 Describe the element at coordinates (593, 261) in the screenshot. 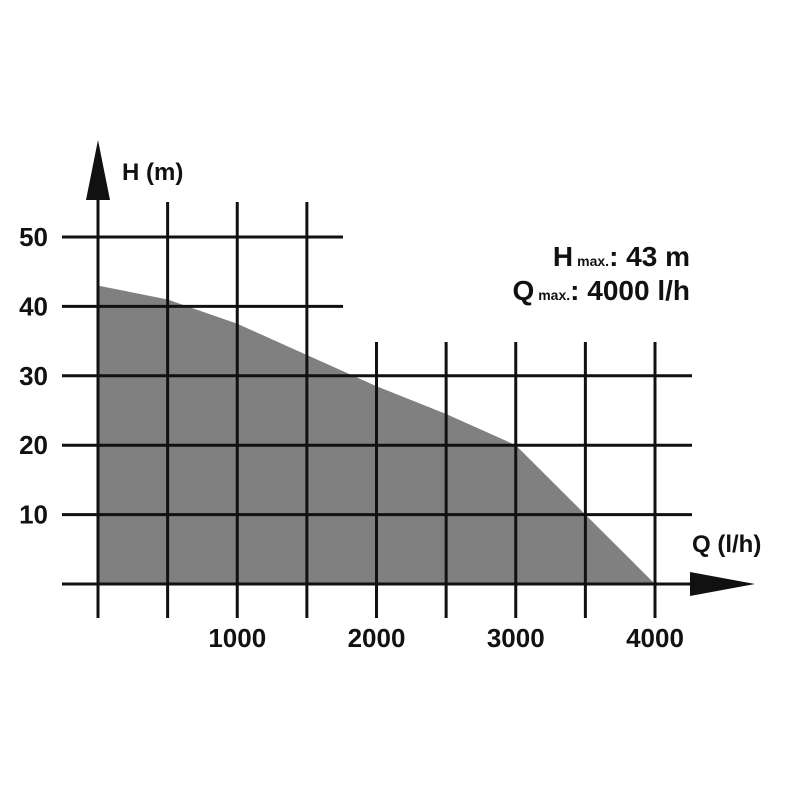

I see `hmax-subscript: max.` at that location.